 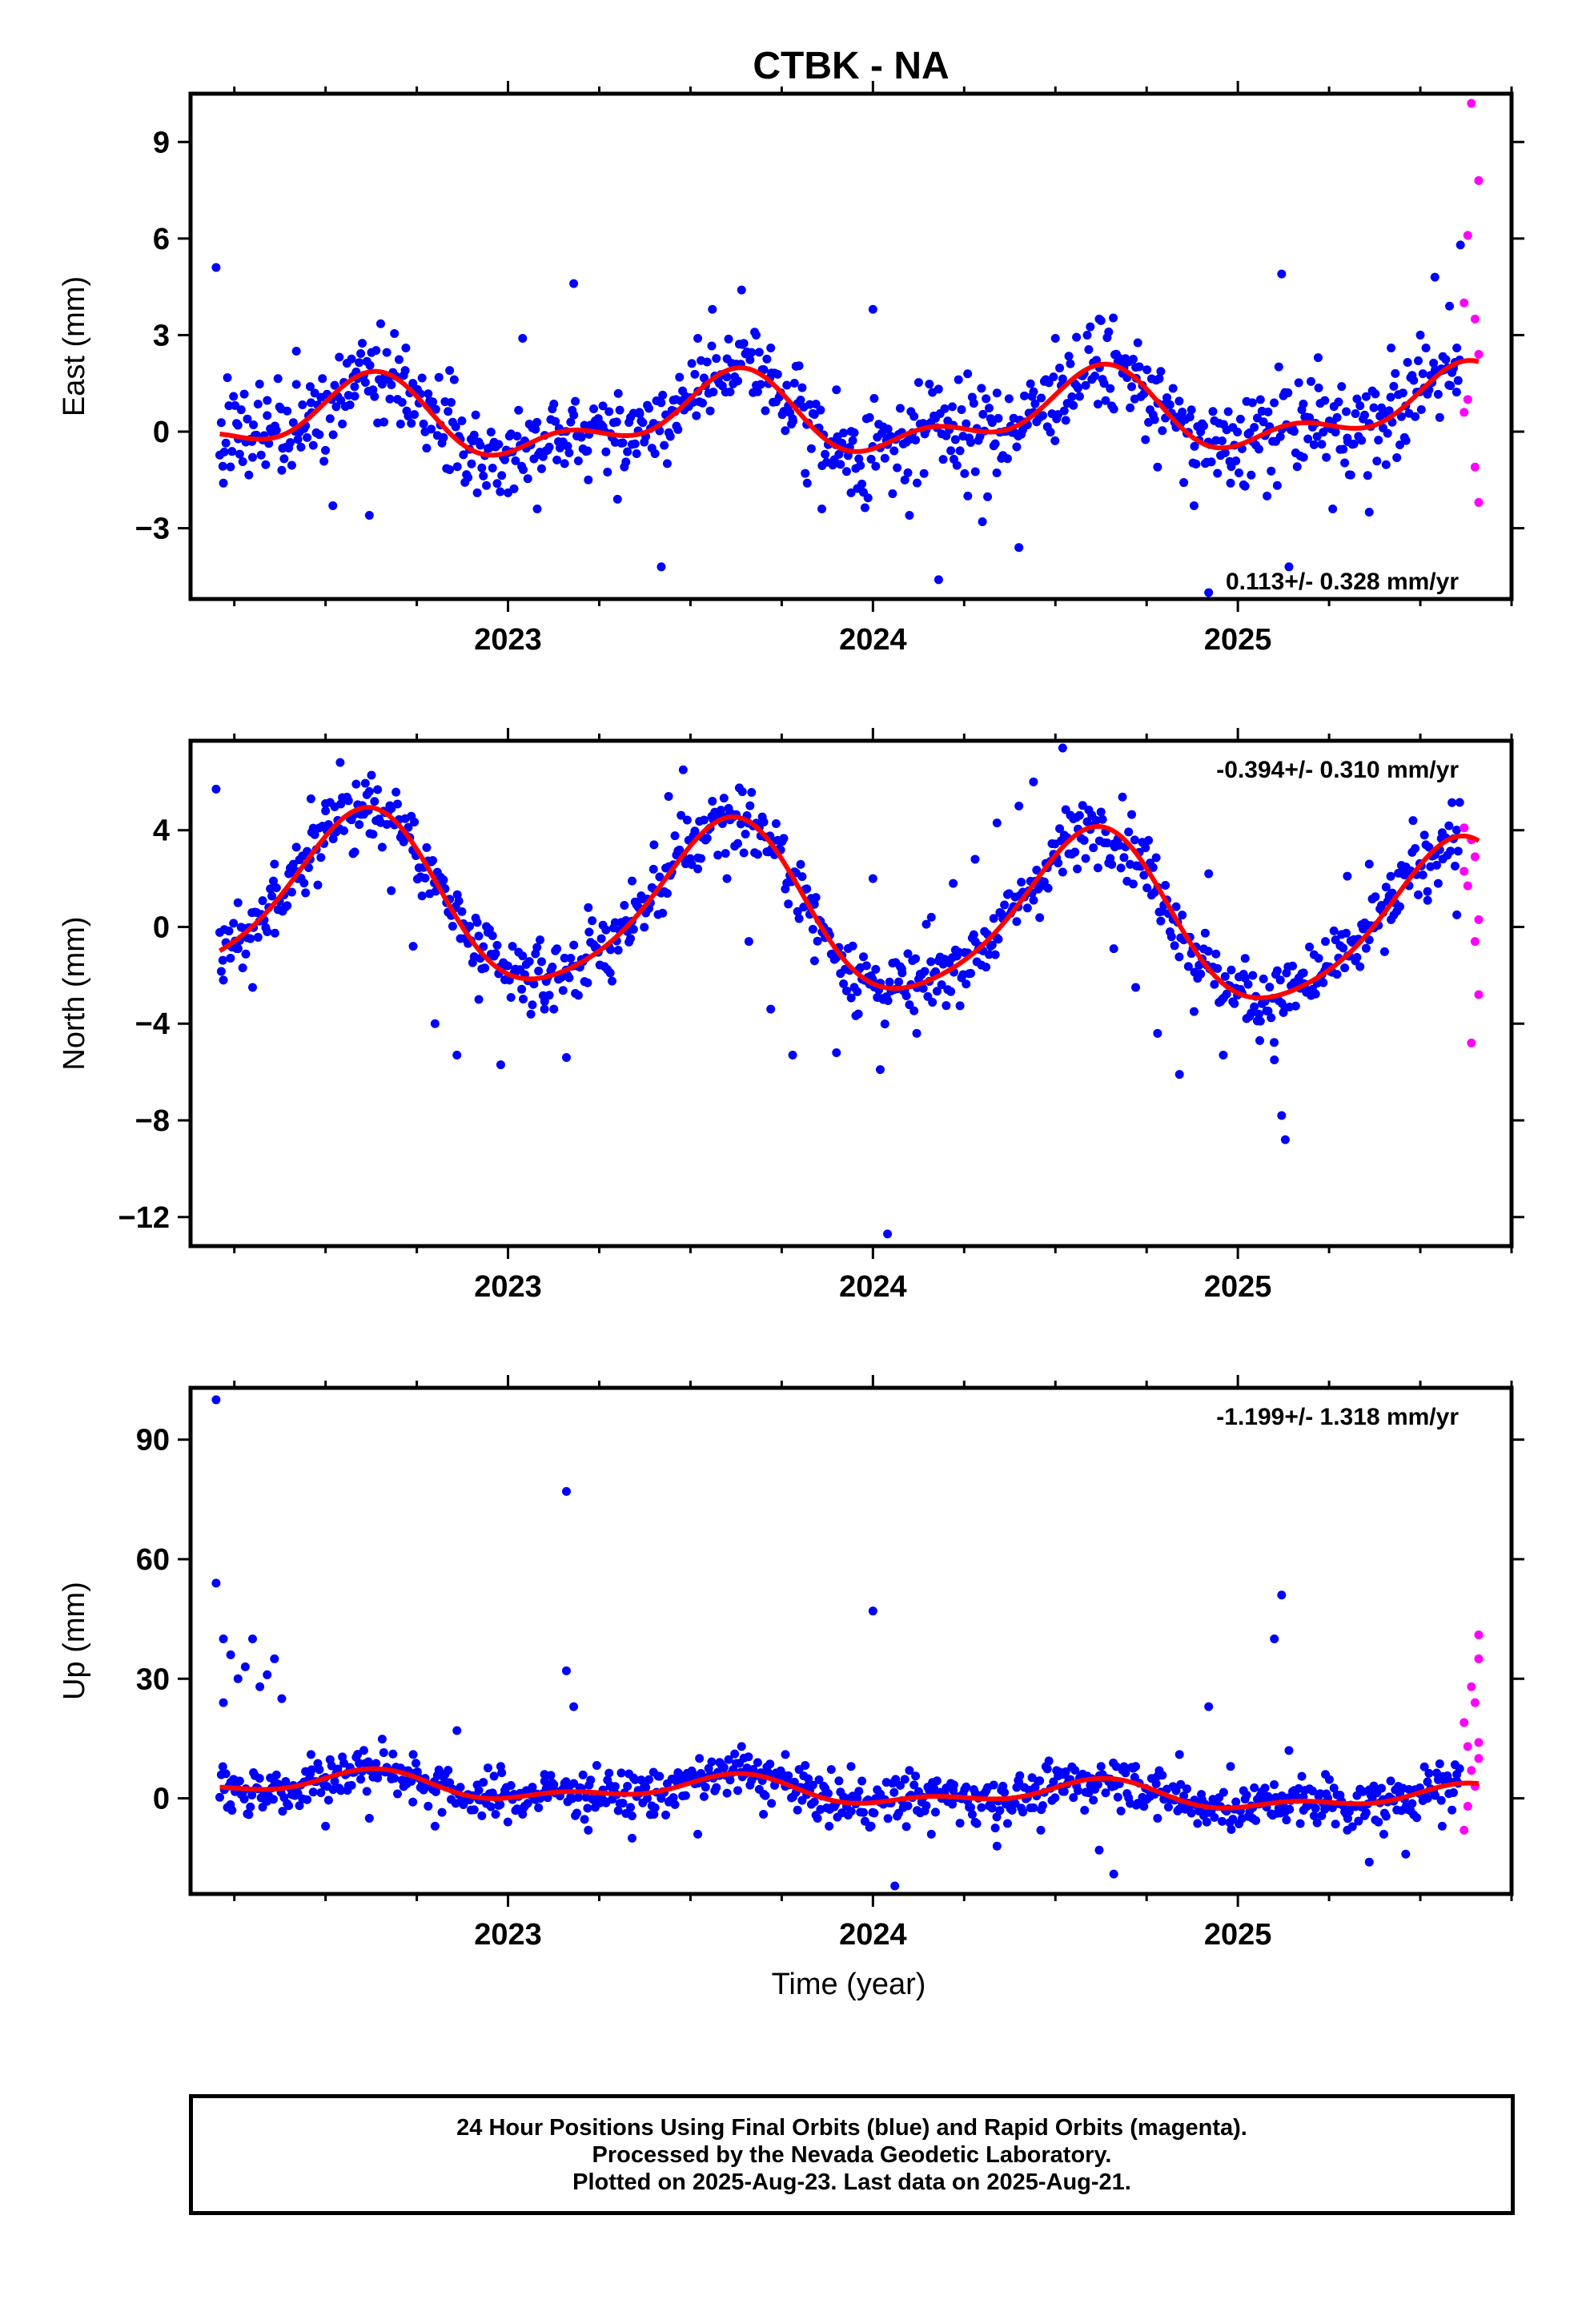 What do you see at coordinates (1238, 1935) in the screenshot?
I see `up-x-tick-label: 2025` at bounding box center [1238, 1935].